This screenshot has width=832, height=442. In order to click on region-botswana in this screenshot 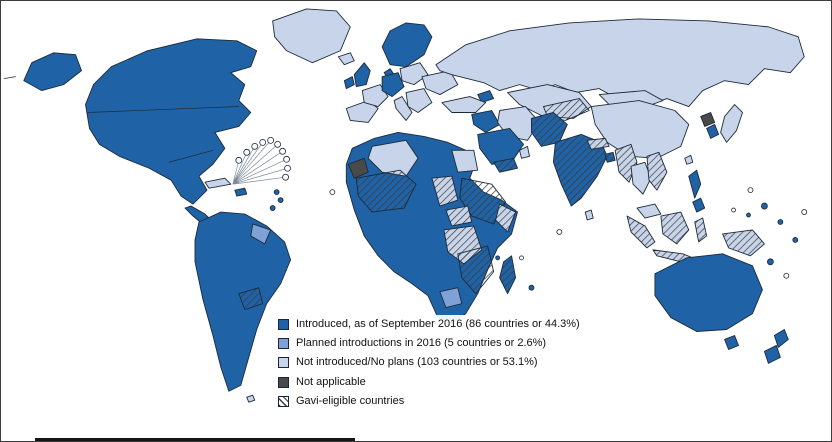, I will do `click(451, 298)`.